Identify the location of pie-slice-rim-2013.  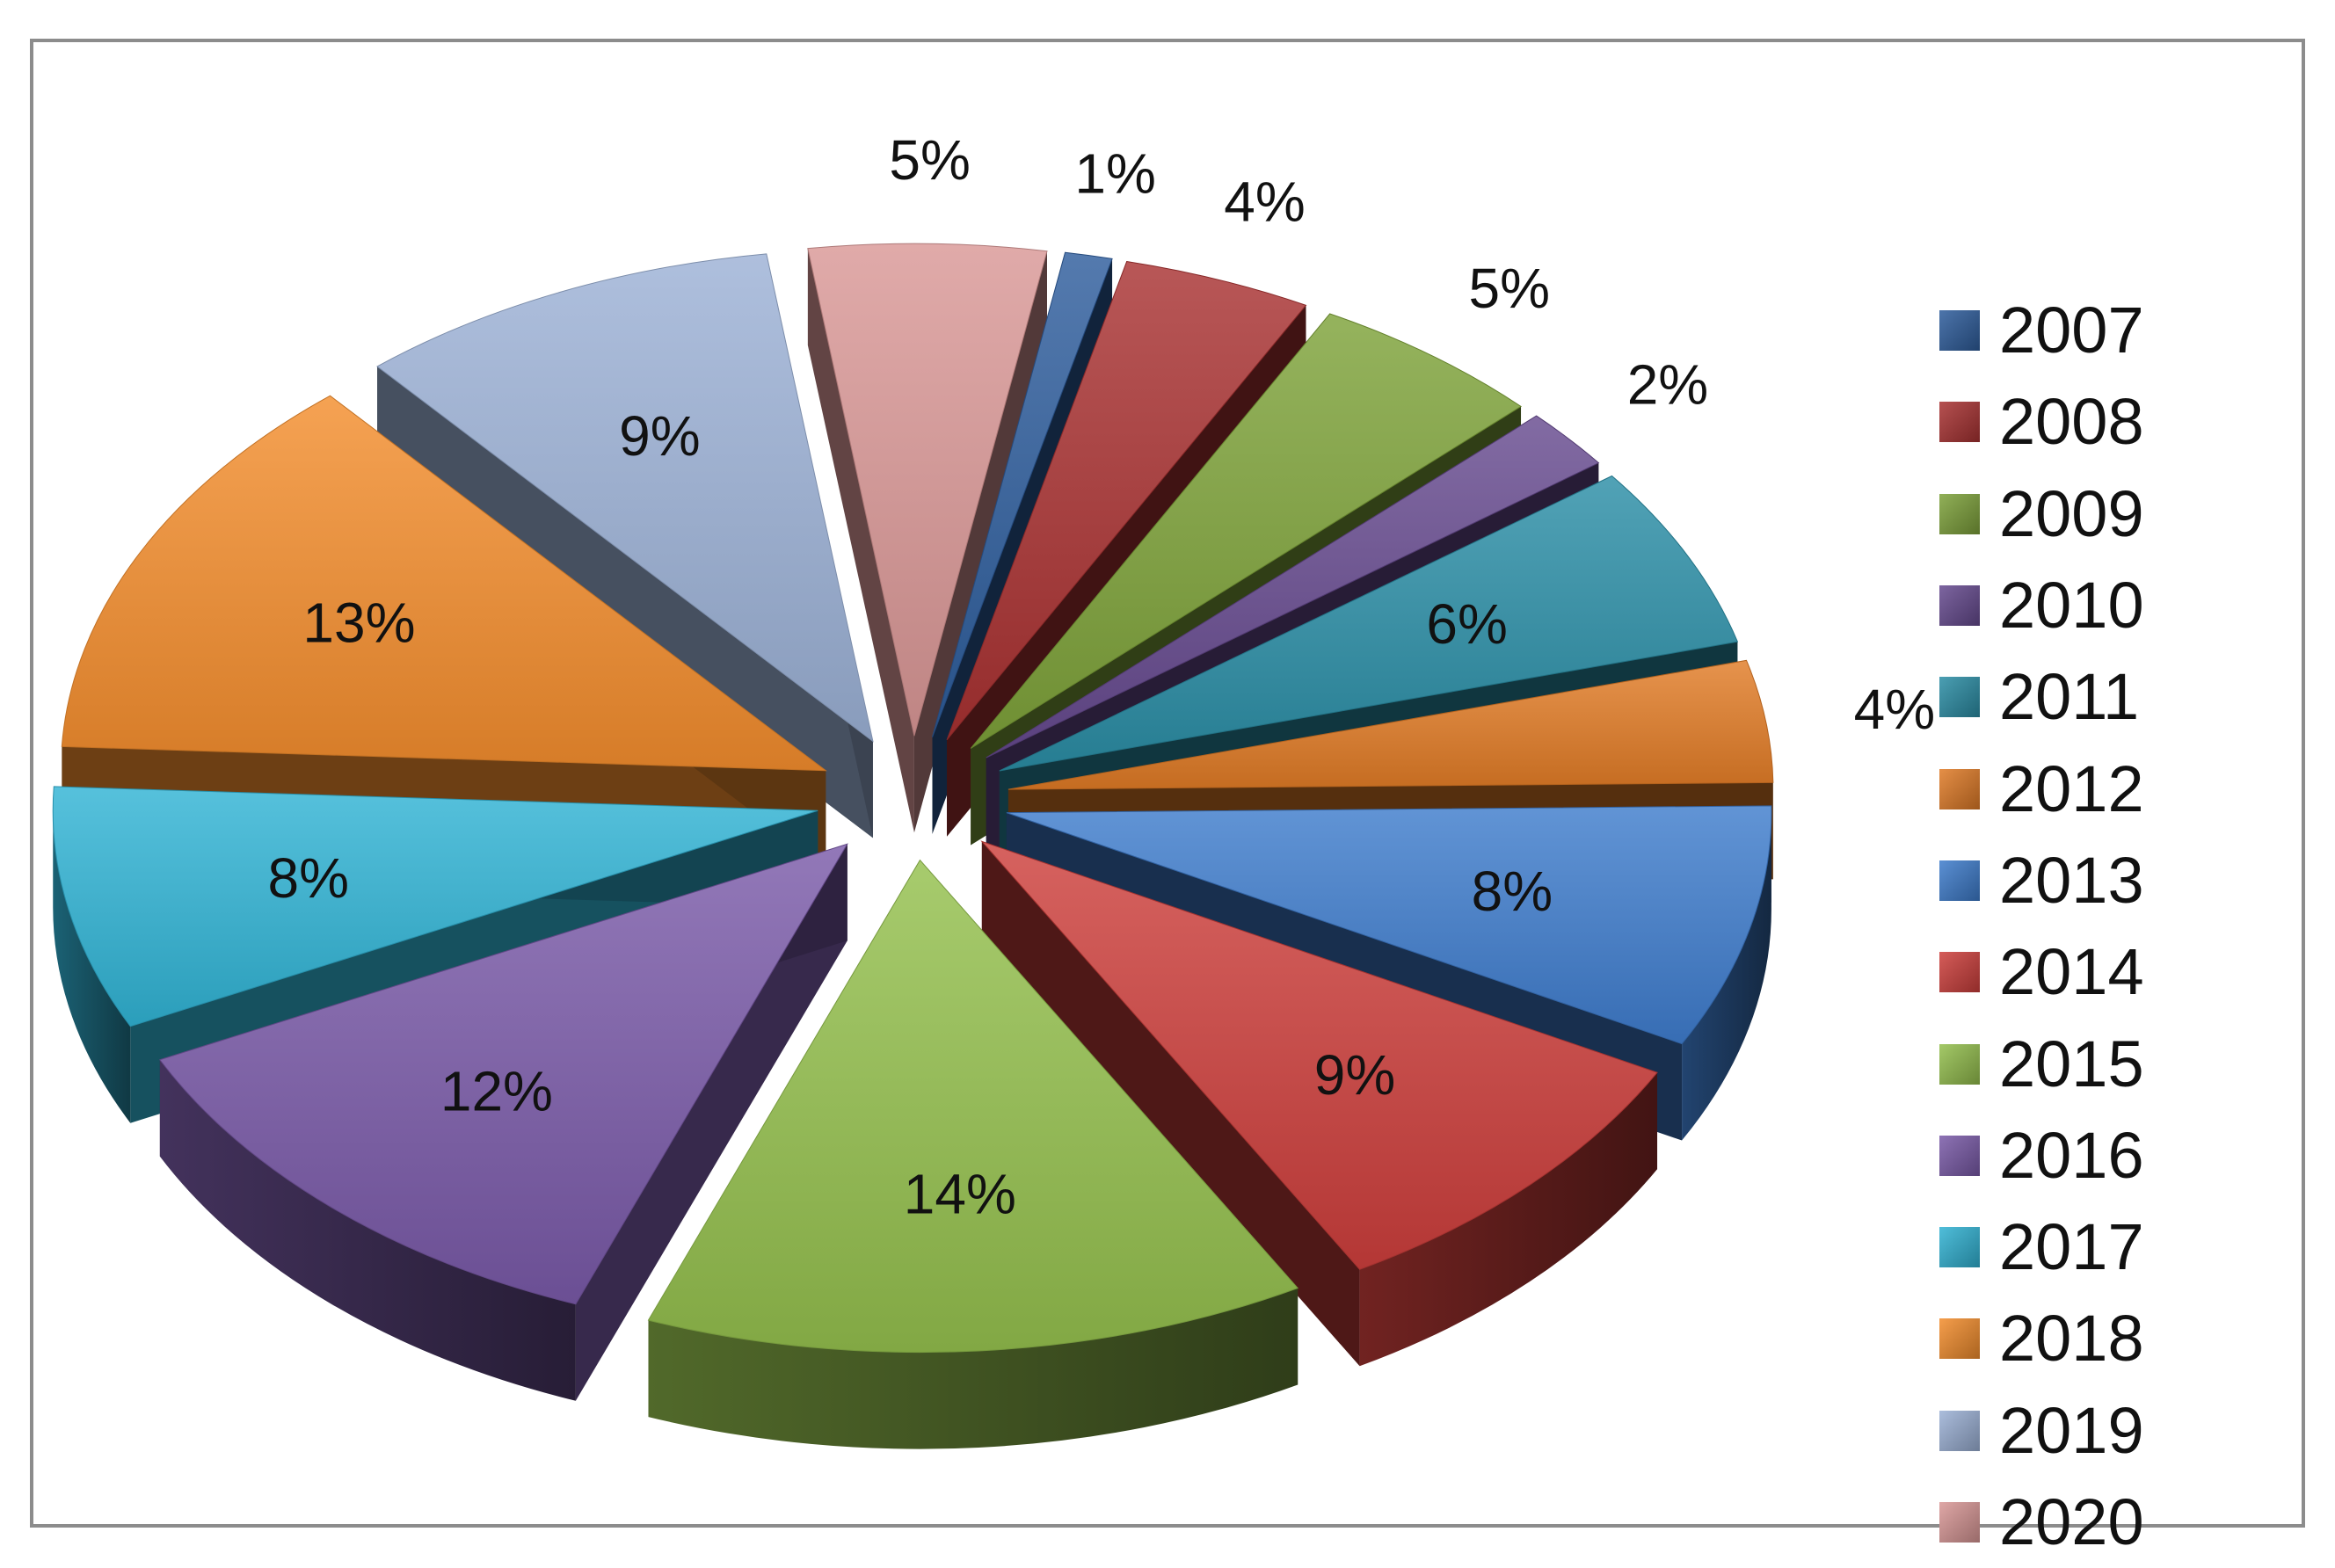
(1726, 976).